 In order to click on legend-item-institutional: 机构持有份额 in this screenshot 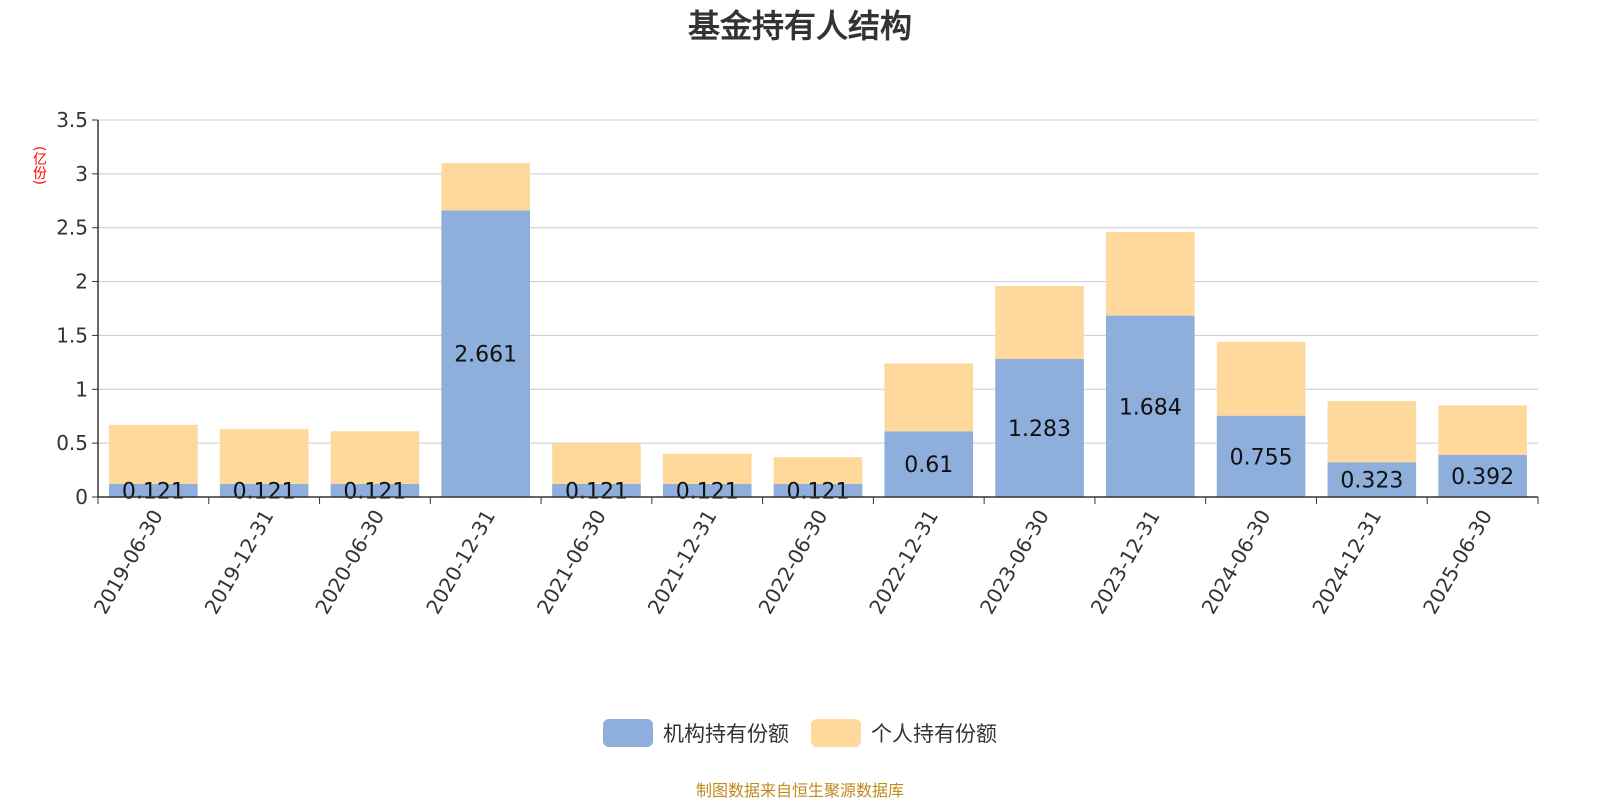, I will do `click(696, 733)`.